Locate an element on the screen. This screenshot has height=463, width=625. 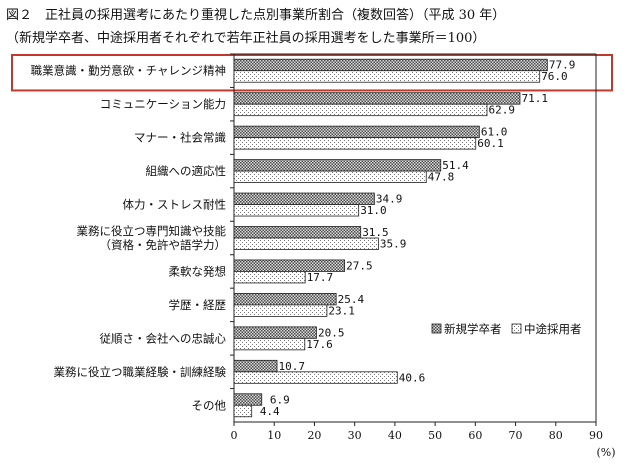
value-label: 31.5 is located at coordinates (375, 232).